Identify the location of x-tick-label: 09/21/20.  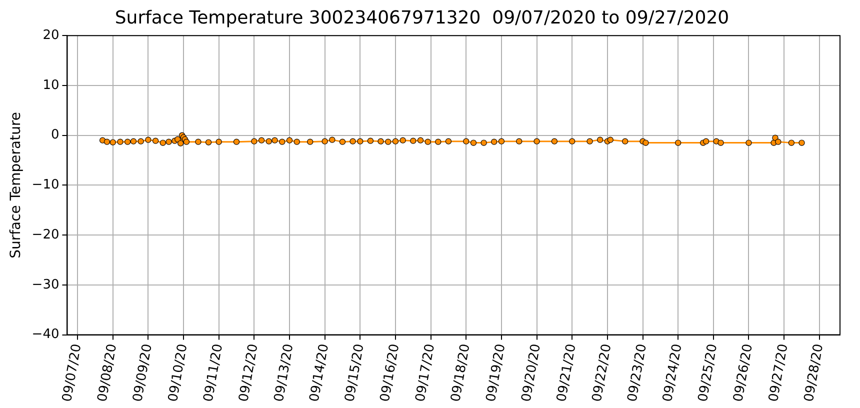
(567, 372).